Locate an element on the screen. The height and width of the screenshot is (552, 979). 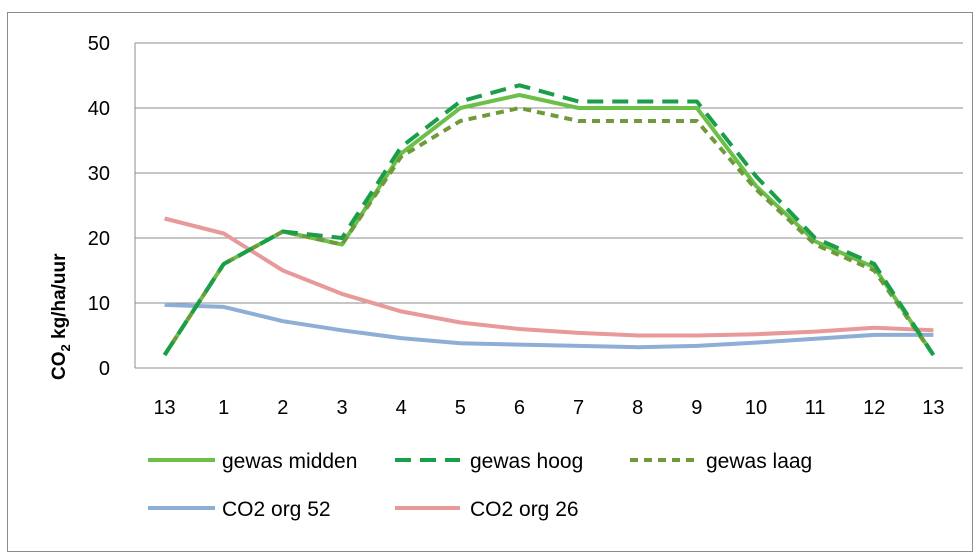
x-tick-label: 6 is located at coordinates (519, 408).